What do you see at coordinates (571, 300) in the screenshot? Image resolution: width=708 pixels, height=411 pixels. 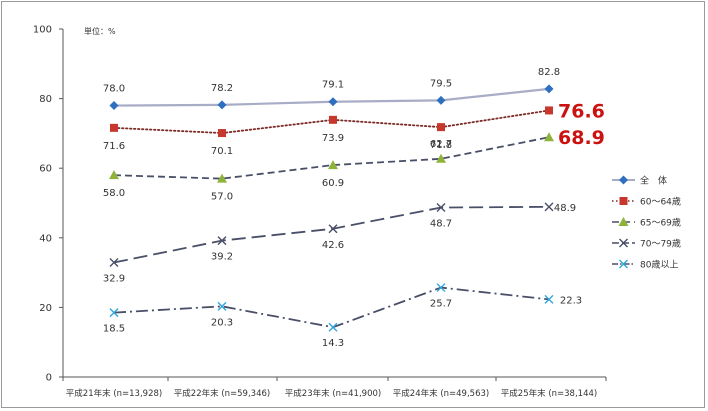 I see `data-label: 22.3` at bounding box center [571, 300].